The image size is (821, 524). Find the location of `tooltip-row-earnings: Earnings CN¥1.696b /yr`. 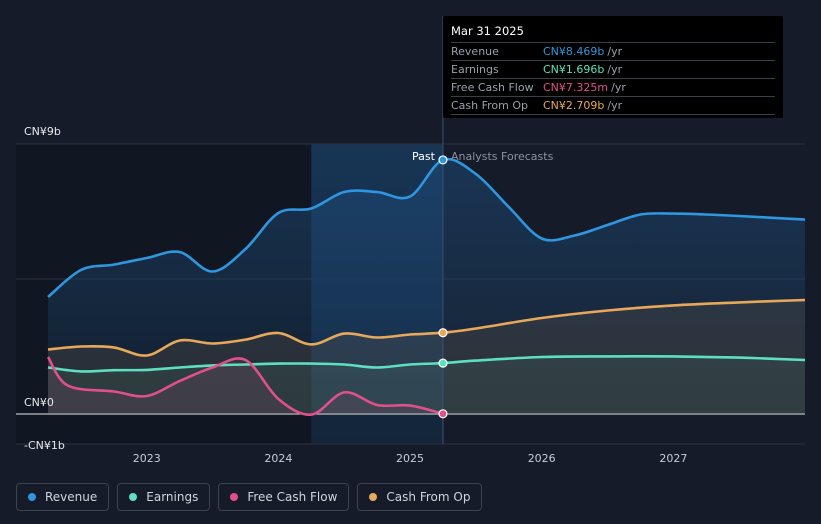

tooltip-row-earnings: Earnings CN¥1.696b /yr is located at coordinates (613, 70).